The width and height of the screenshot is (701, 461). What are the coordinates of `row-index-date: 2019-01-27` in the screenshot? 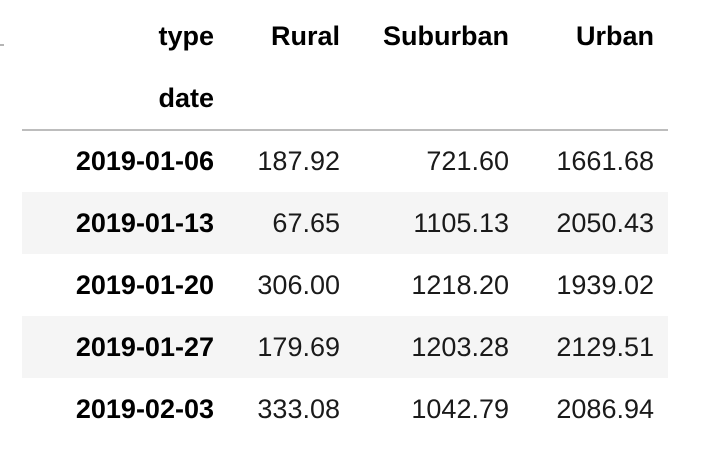 It's located at (144, 346).